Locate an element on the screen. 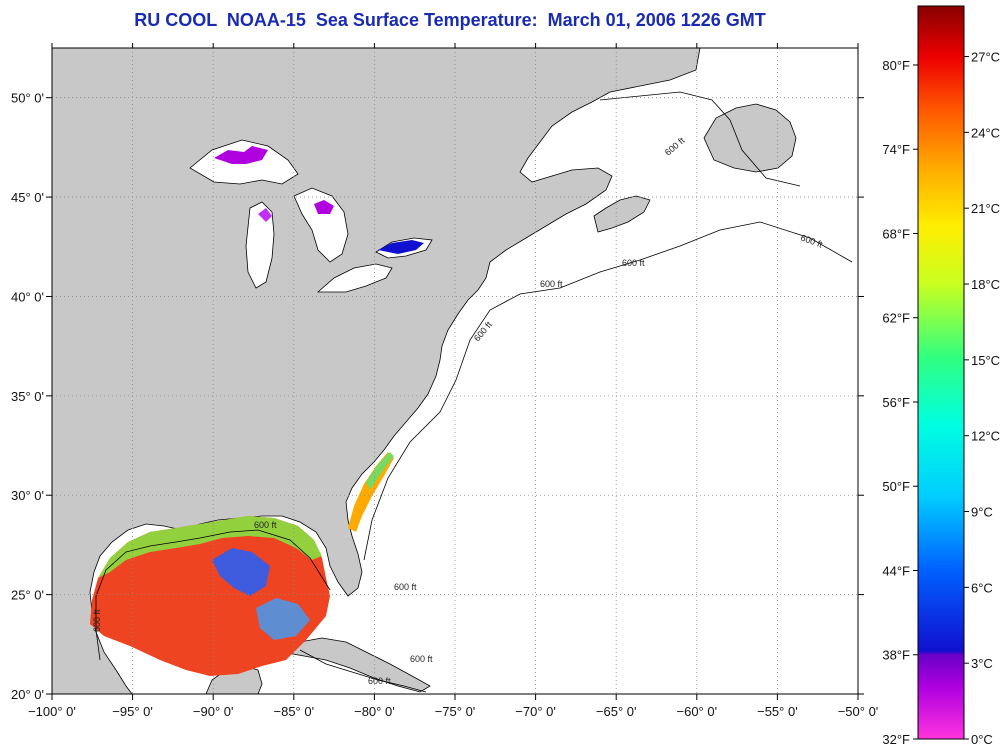  lat-tick-label: 40° 0' is located at coordinates (27, 296).